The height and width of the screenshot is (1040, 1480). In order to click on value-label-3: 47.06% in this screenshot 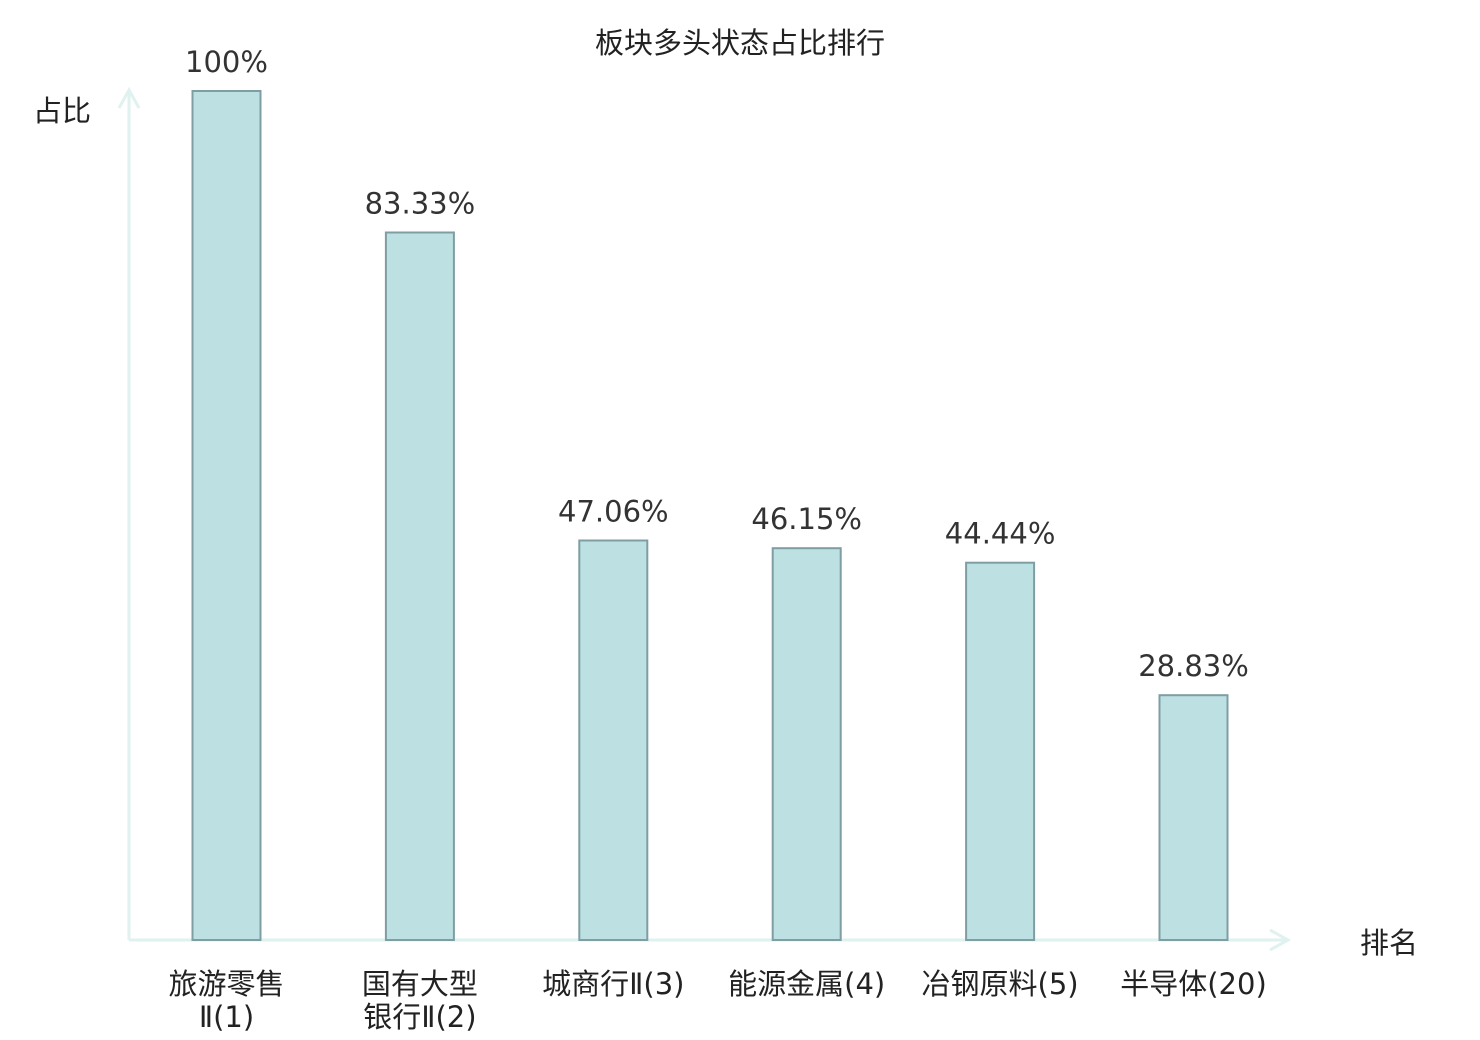, I will do `click(613, 512)`.